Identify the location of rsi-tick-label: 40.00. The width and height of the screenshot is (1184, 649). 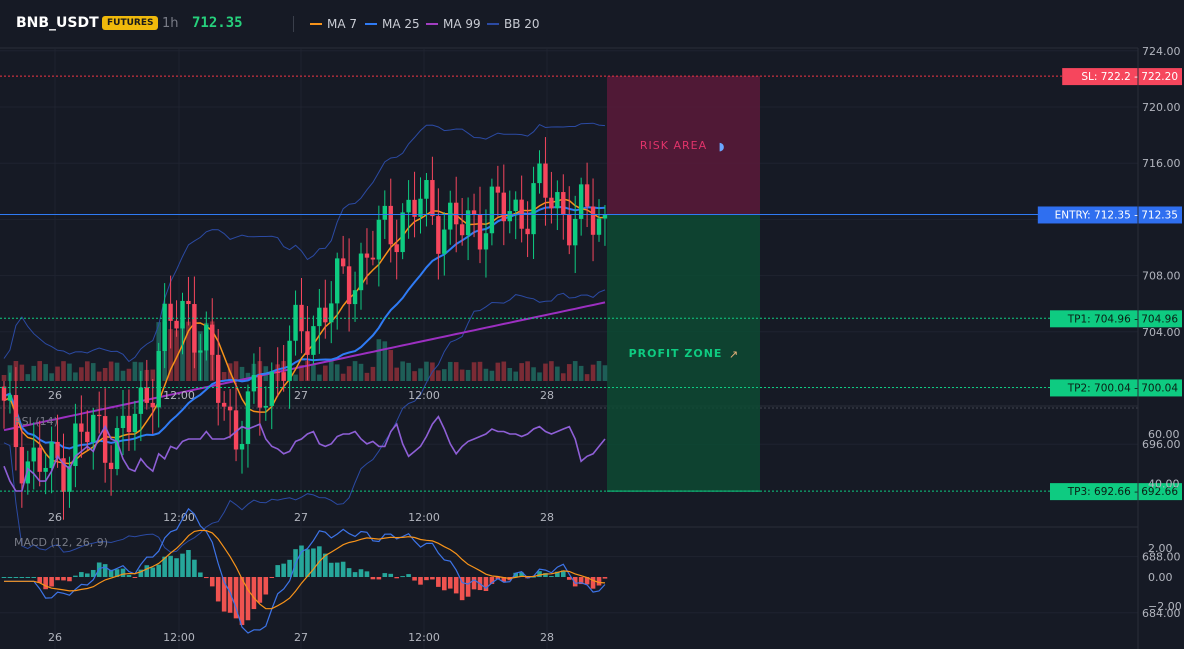
(1164, 484).